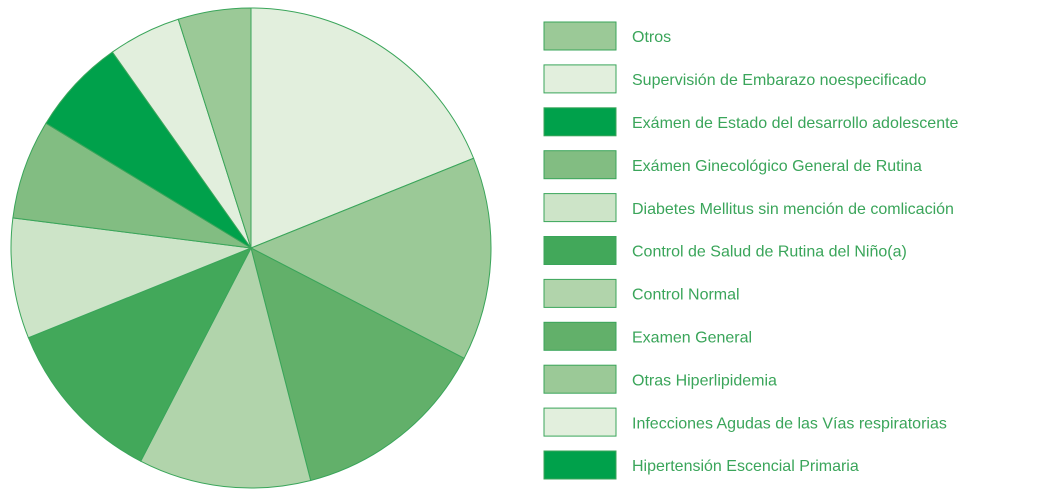 Image resolution: width=1041 pixels, height=490 pixels. What do you see at coordinates (692, 338) in the screenshot?
I see `legend-label: Examen General` at bounding box center [692, 338].